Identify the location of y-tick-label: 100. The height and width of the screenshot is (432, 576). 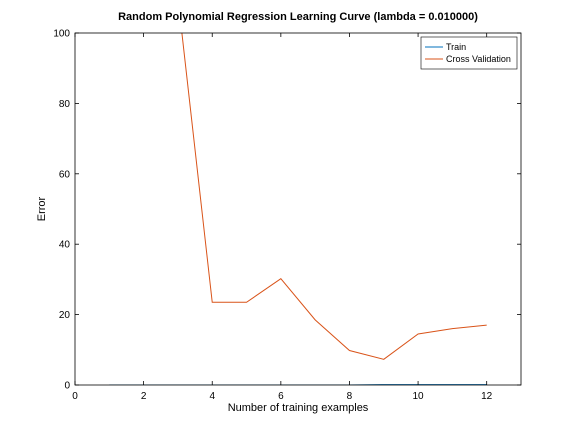
(61, 34).